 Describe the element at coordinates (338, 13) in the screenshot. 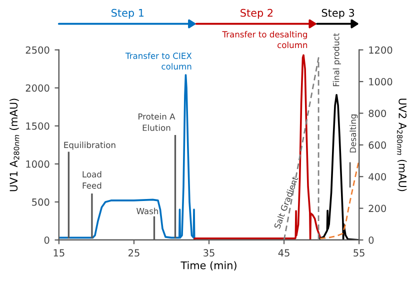

I see `text: Step 3` at that location.